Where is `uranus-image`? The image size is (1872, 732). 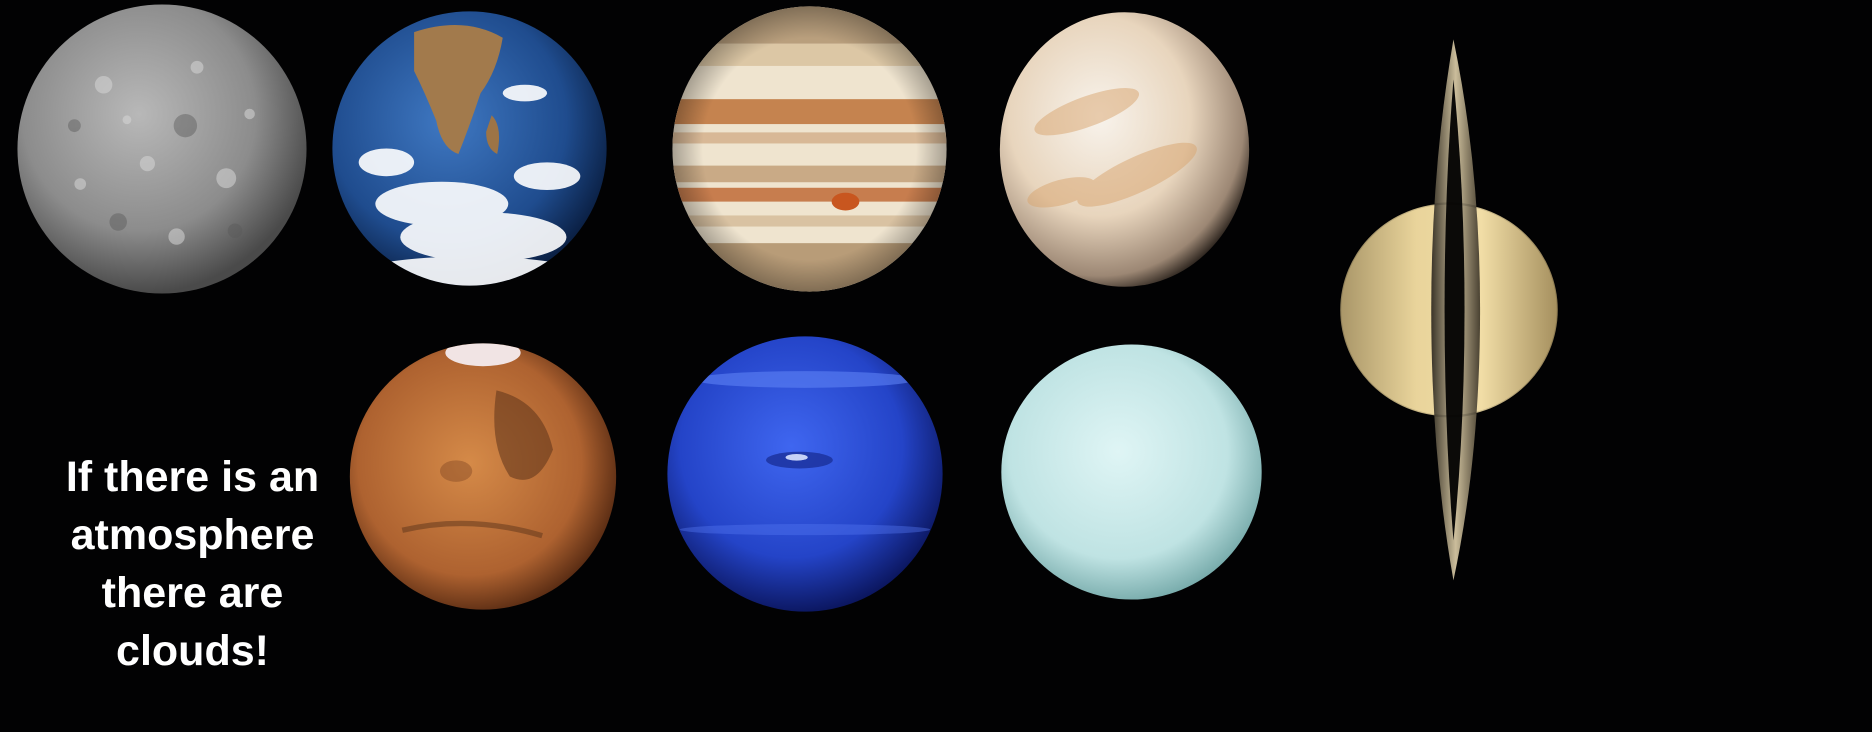
uranus-image is located at coordinates (1131, 472).